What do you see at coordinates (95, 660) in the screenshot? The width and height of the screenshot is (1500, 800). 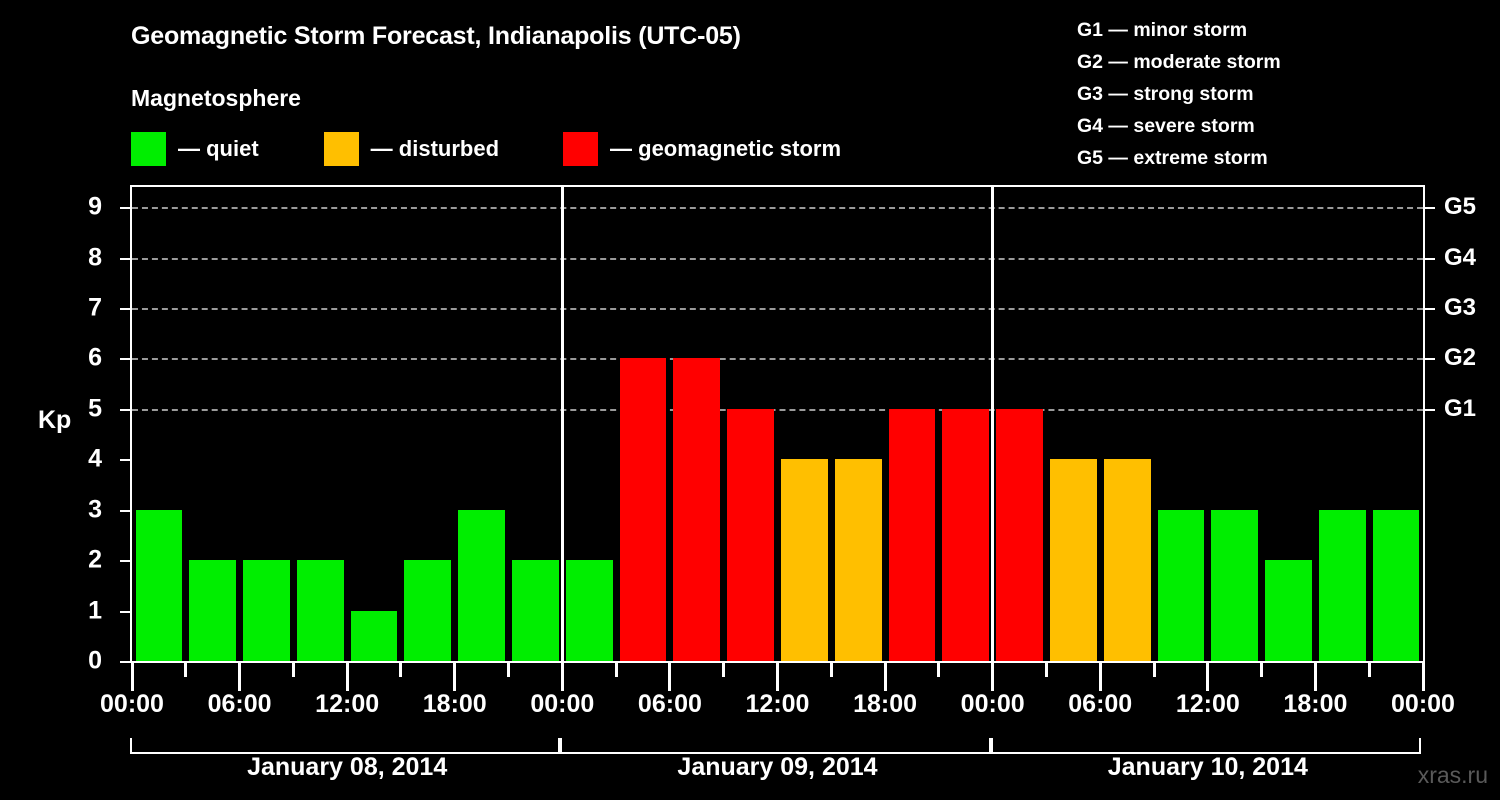 I see `y-tick-label-0: 0` at bounding box center [95, 660].